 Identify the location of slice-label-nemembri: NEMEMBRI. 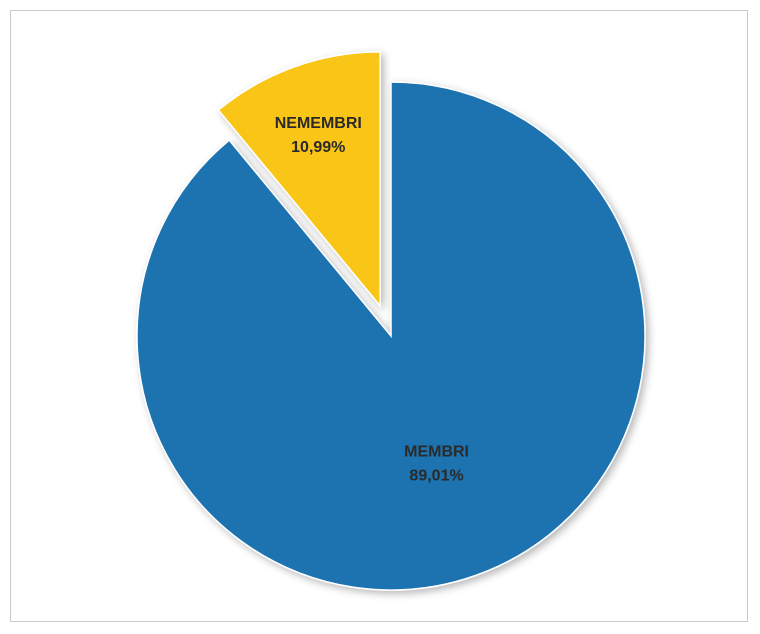
(318, 123).